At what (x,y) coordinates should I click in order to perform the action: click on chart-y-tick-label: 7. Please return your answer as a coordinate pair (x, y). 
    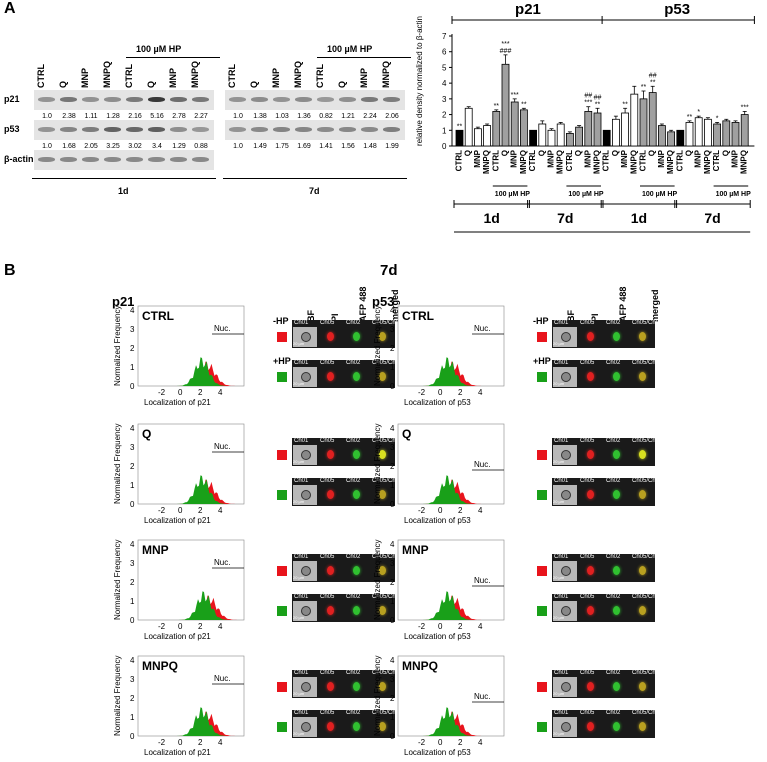
    Looking at the image, I should click on (444, 36).